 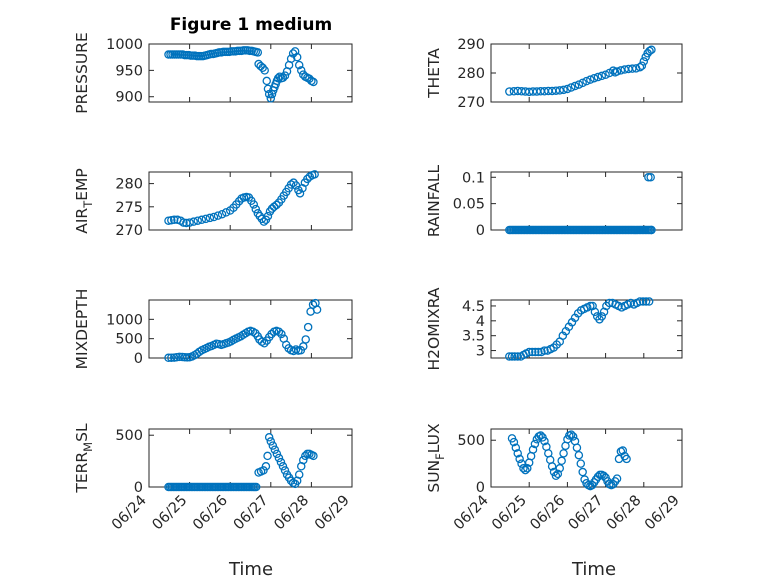 I want to click on y-tick-label: 290, so click(x=471, y=45).